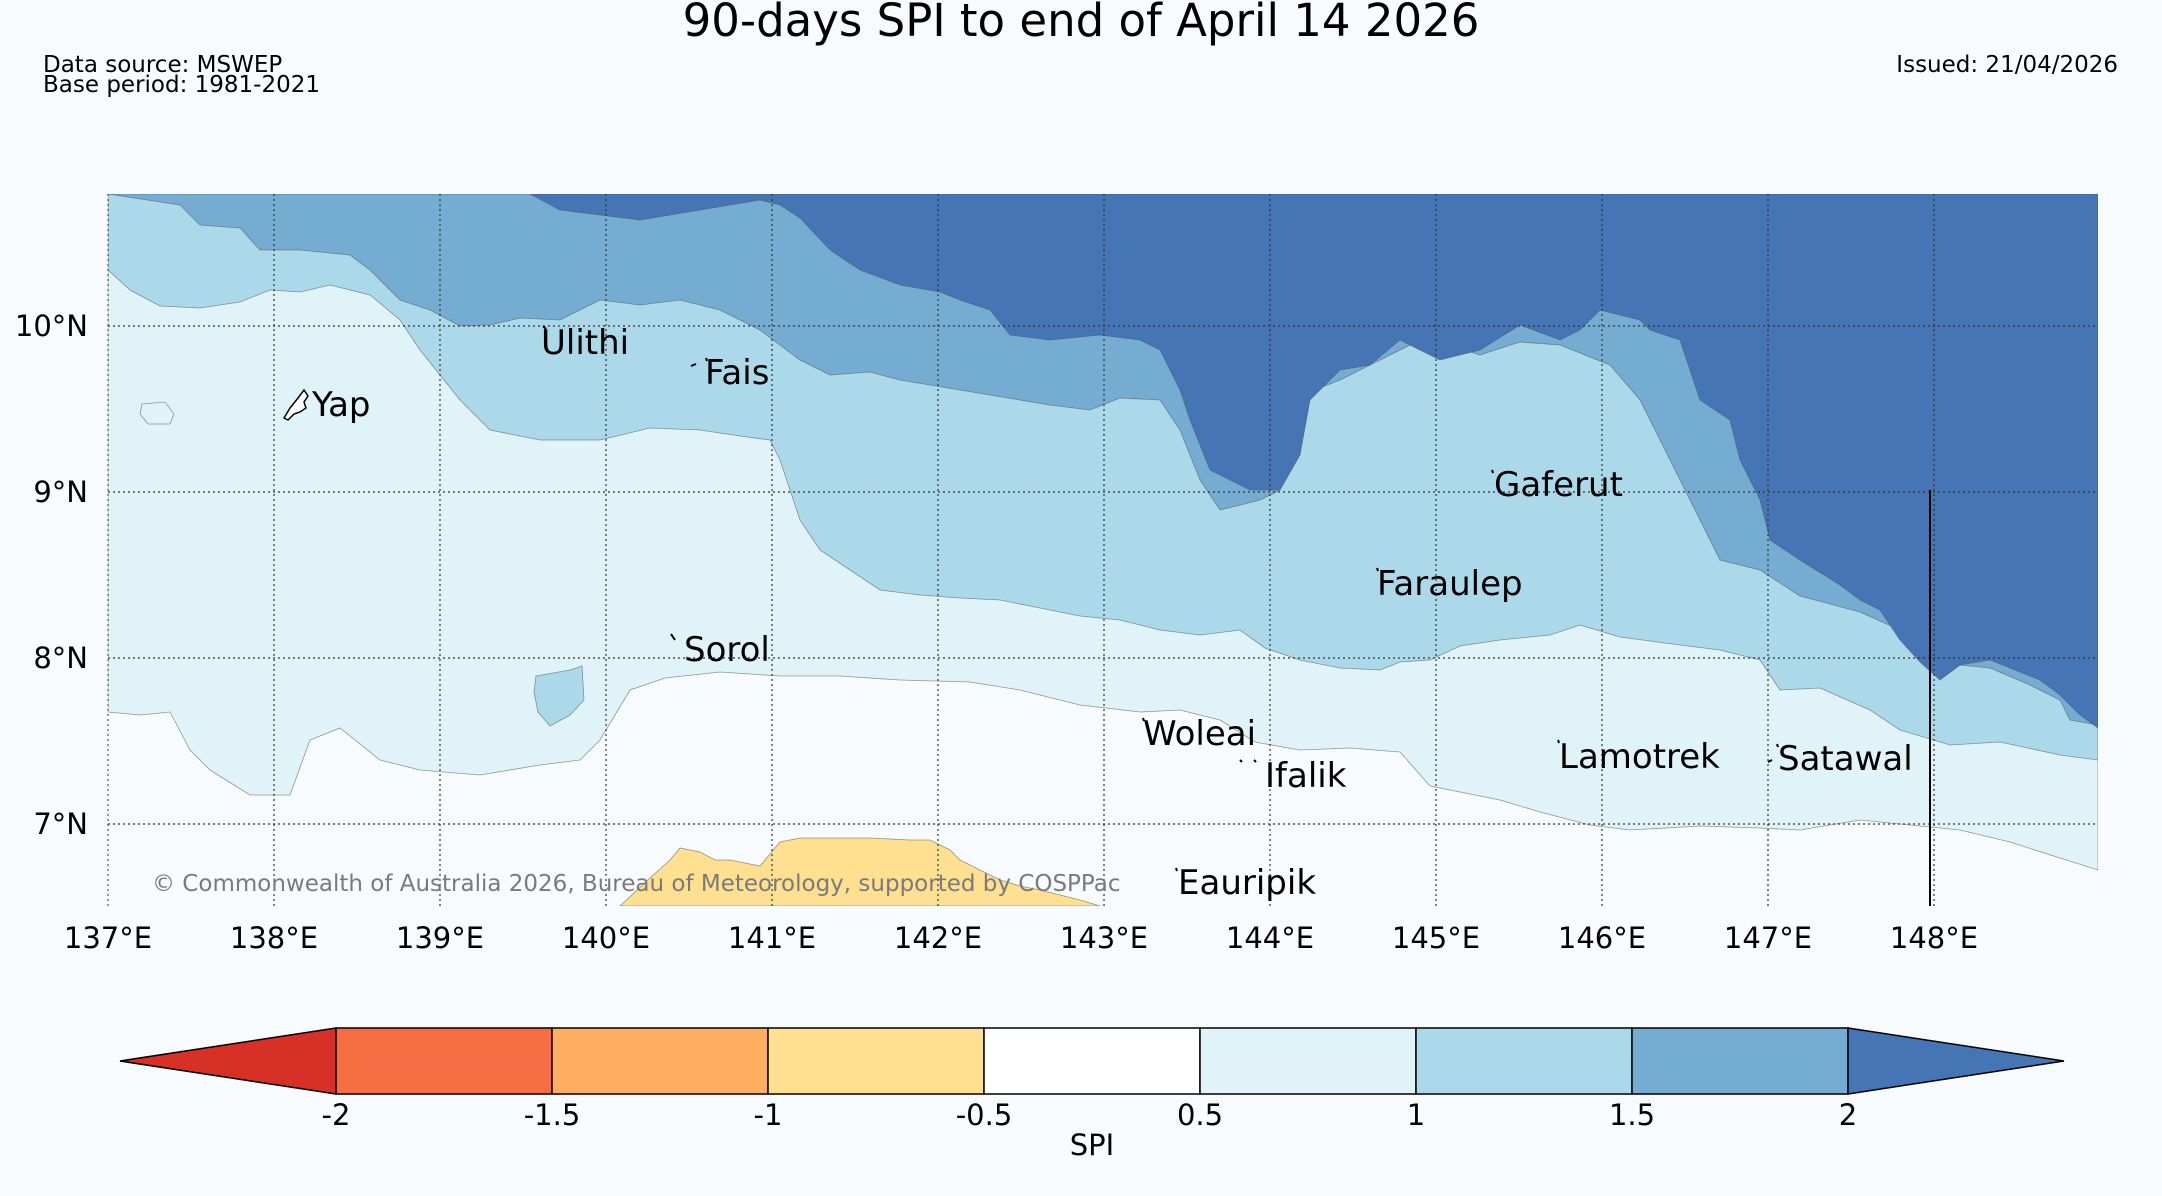 This screenshot has height=1196, width=2162. What do you see at coordinates (60, 824) in the screenshot?
I see `lat-tick-label: 7°N` at bounding box center [60, 824].